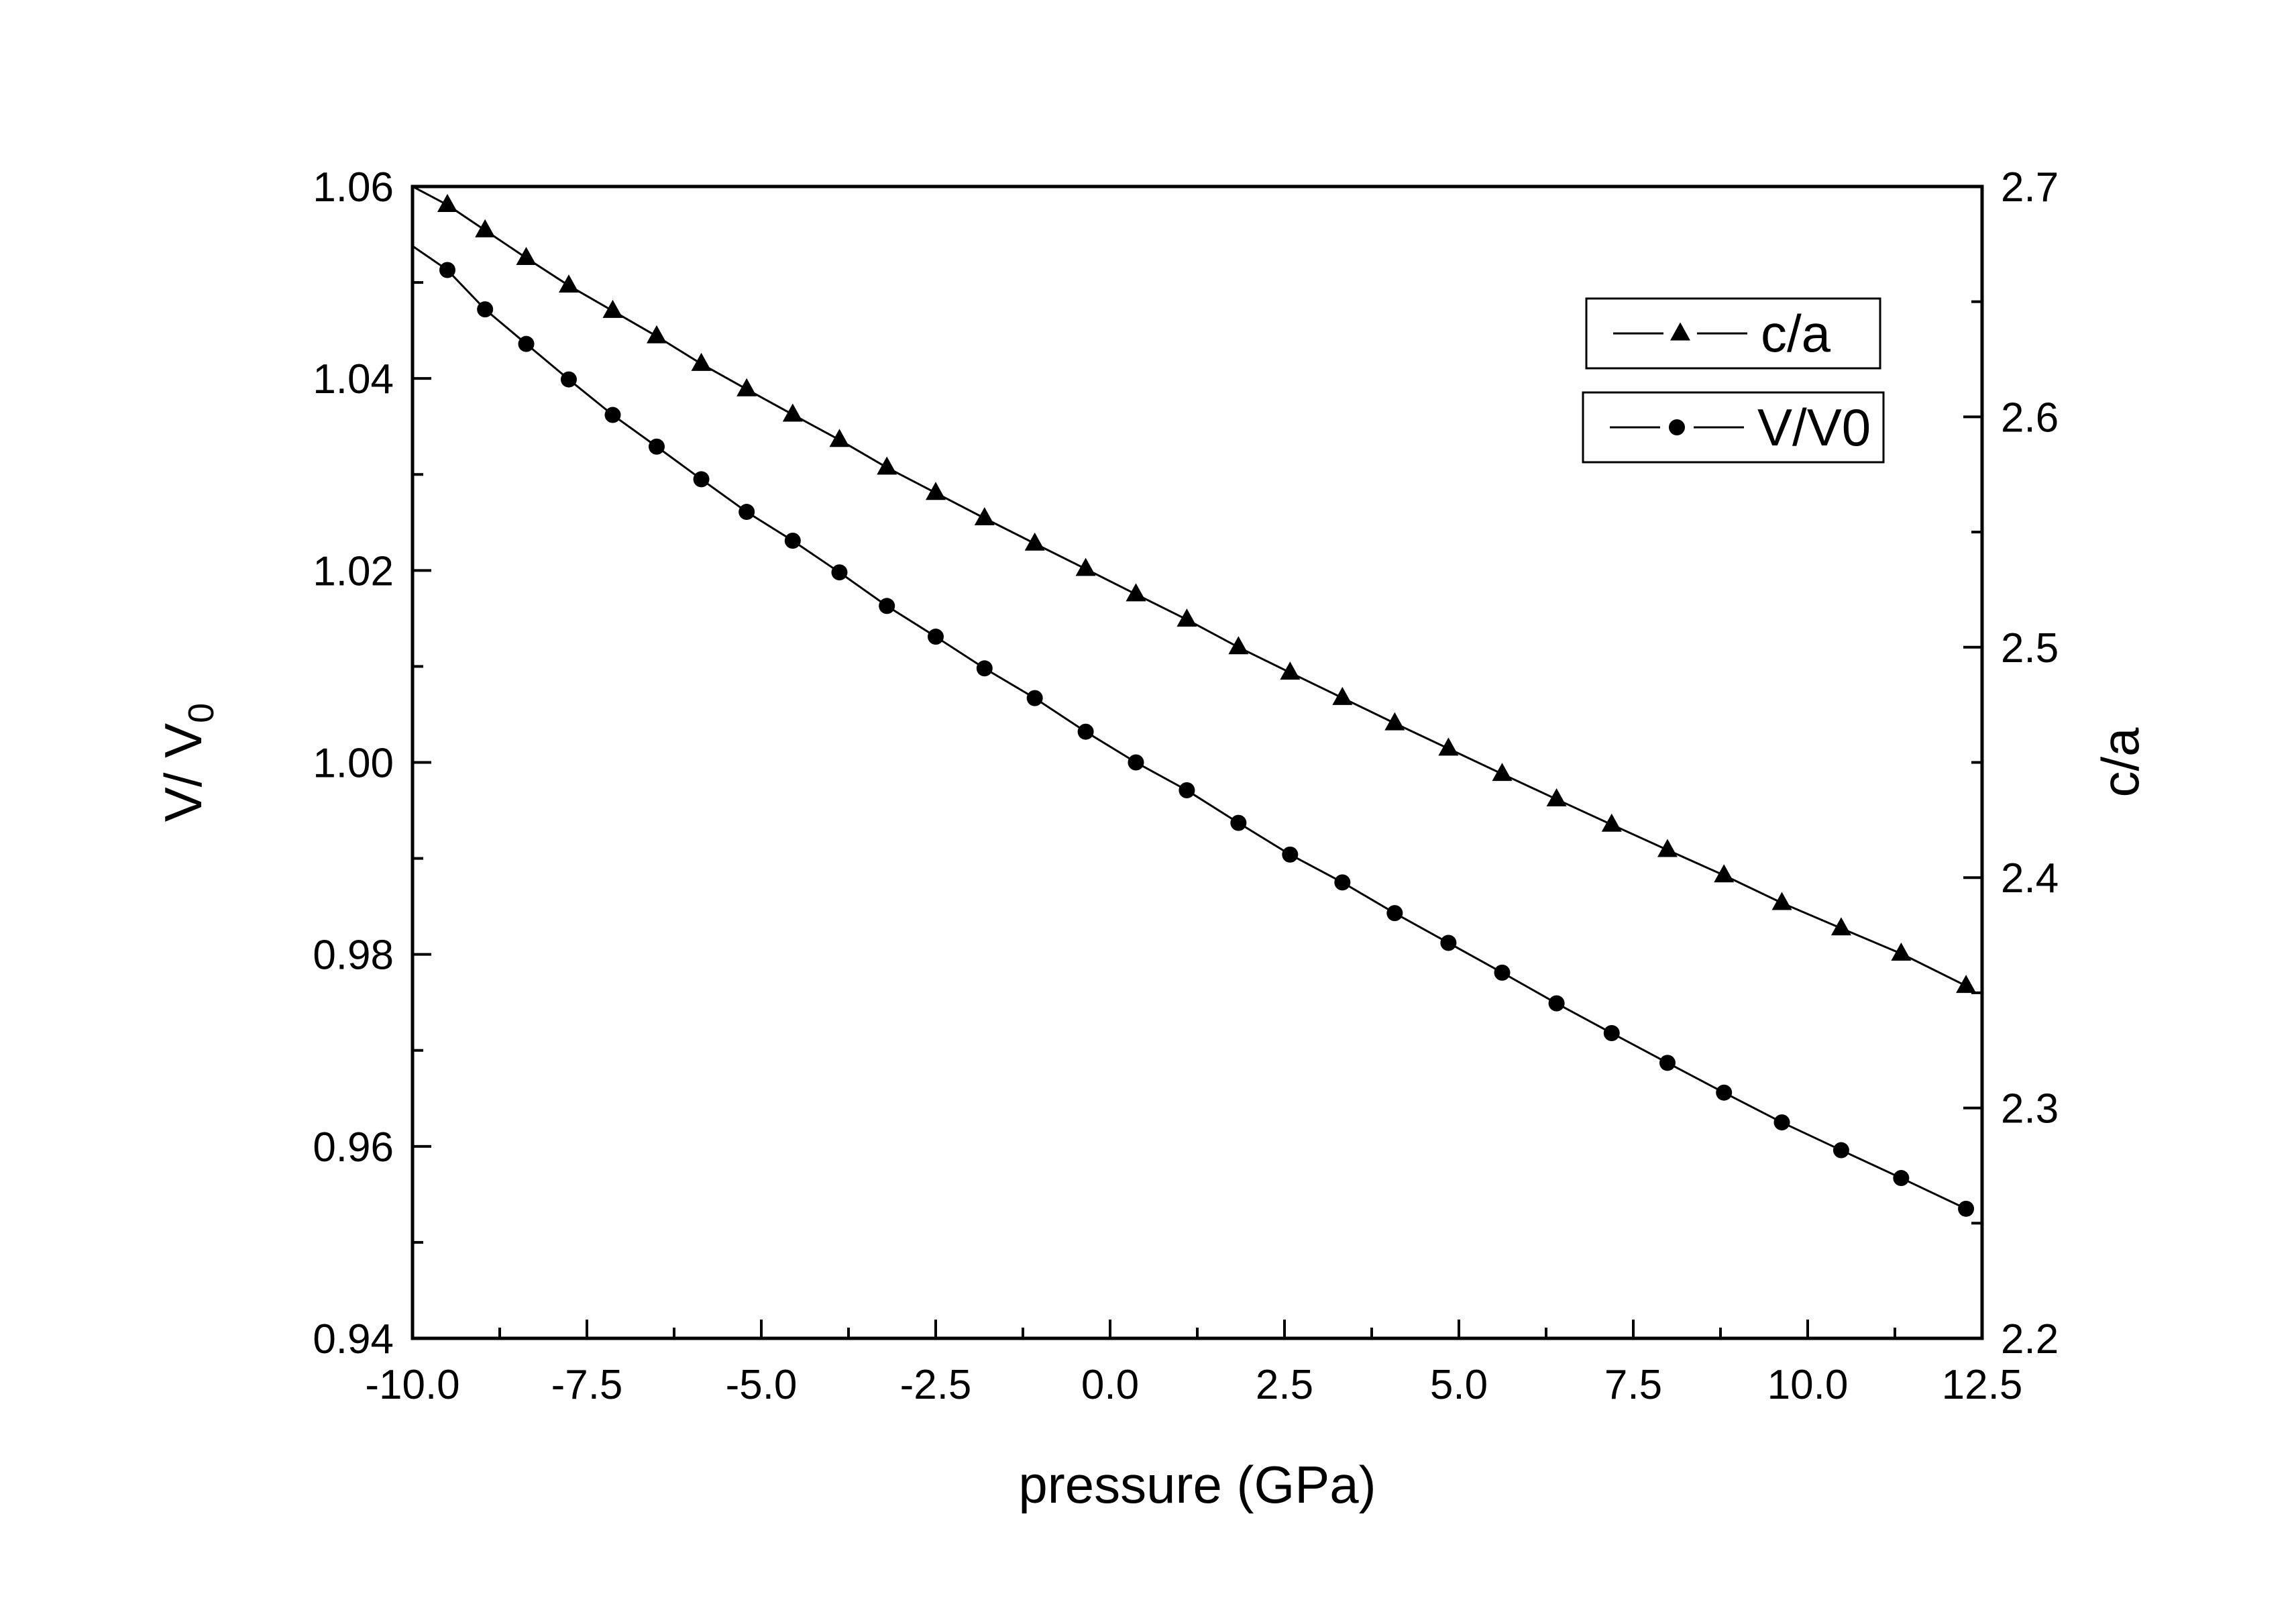 The width and height of the screenshot is (2296, 1604). Describe the element at coordinates (201, 713) in the screenshot. I see `y-left-axis-title-subscript: 0` at that location.